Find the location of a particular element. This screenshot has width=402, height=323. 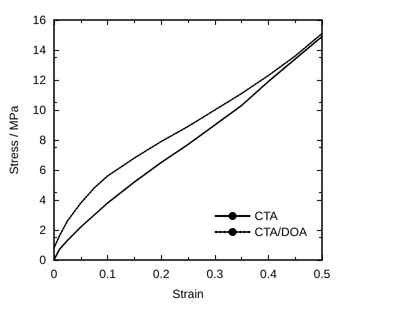

x-tick-label: 0.2 is located at coordinates (161, 274).